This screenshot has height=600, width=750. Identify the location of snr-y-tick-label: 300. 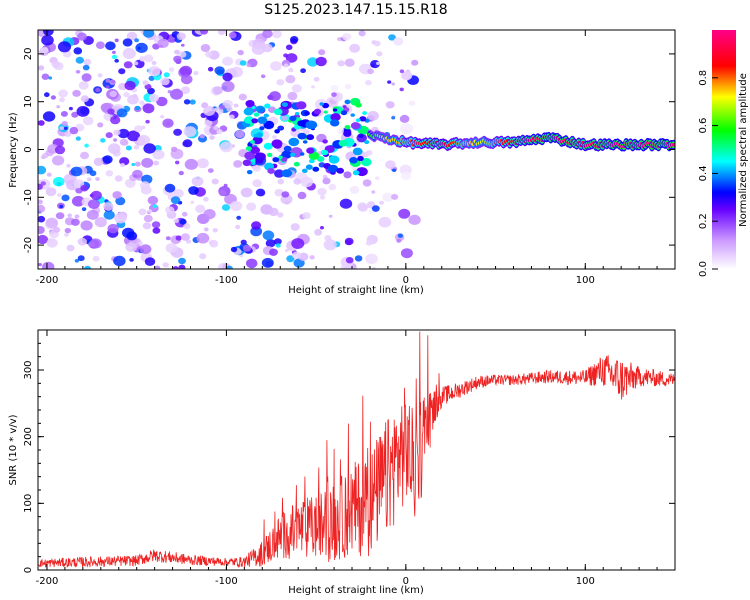
(28, 369).